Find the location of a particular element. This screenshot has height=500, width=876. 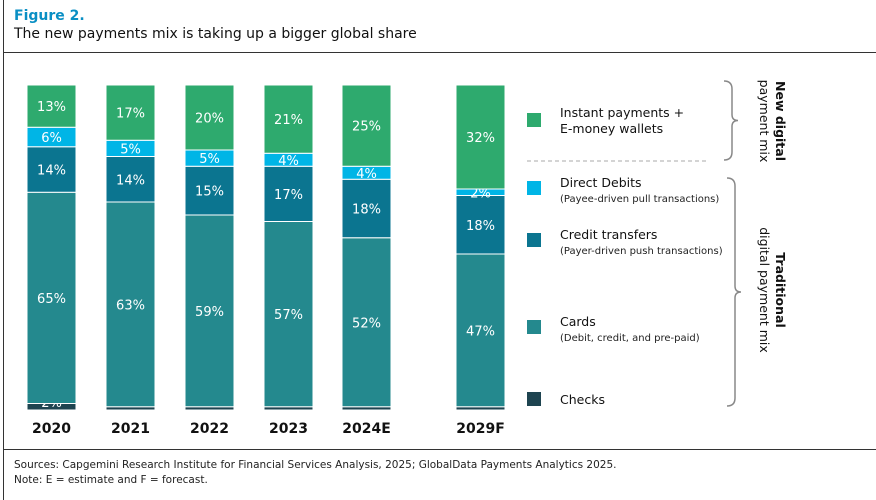

group-label-new: payment mix is located at coordinates (764, 121).